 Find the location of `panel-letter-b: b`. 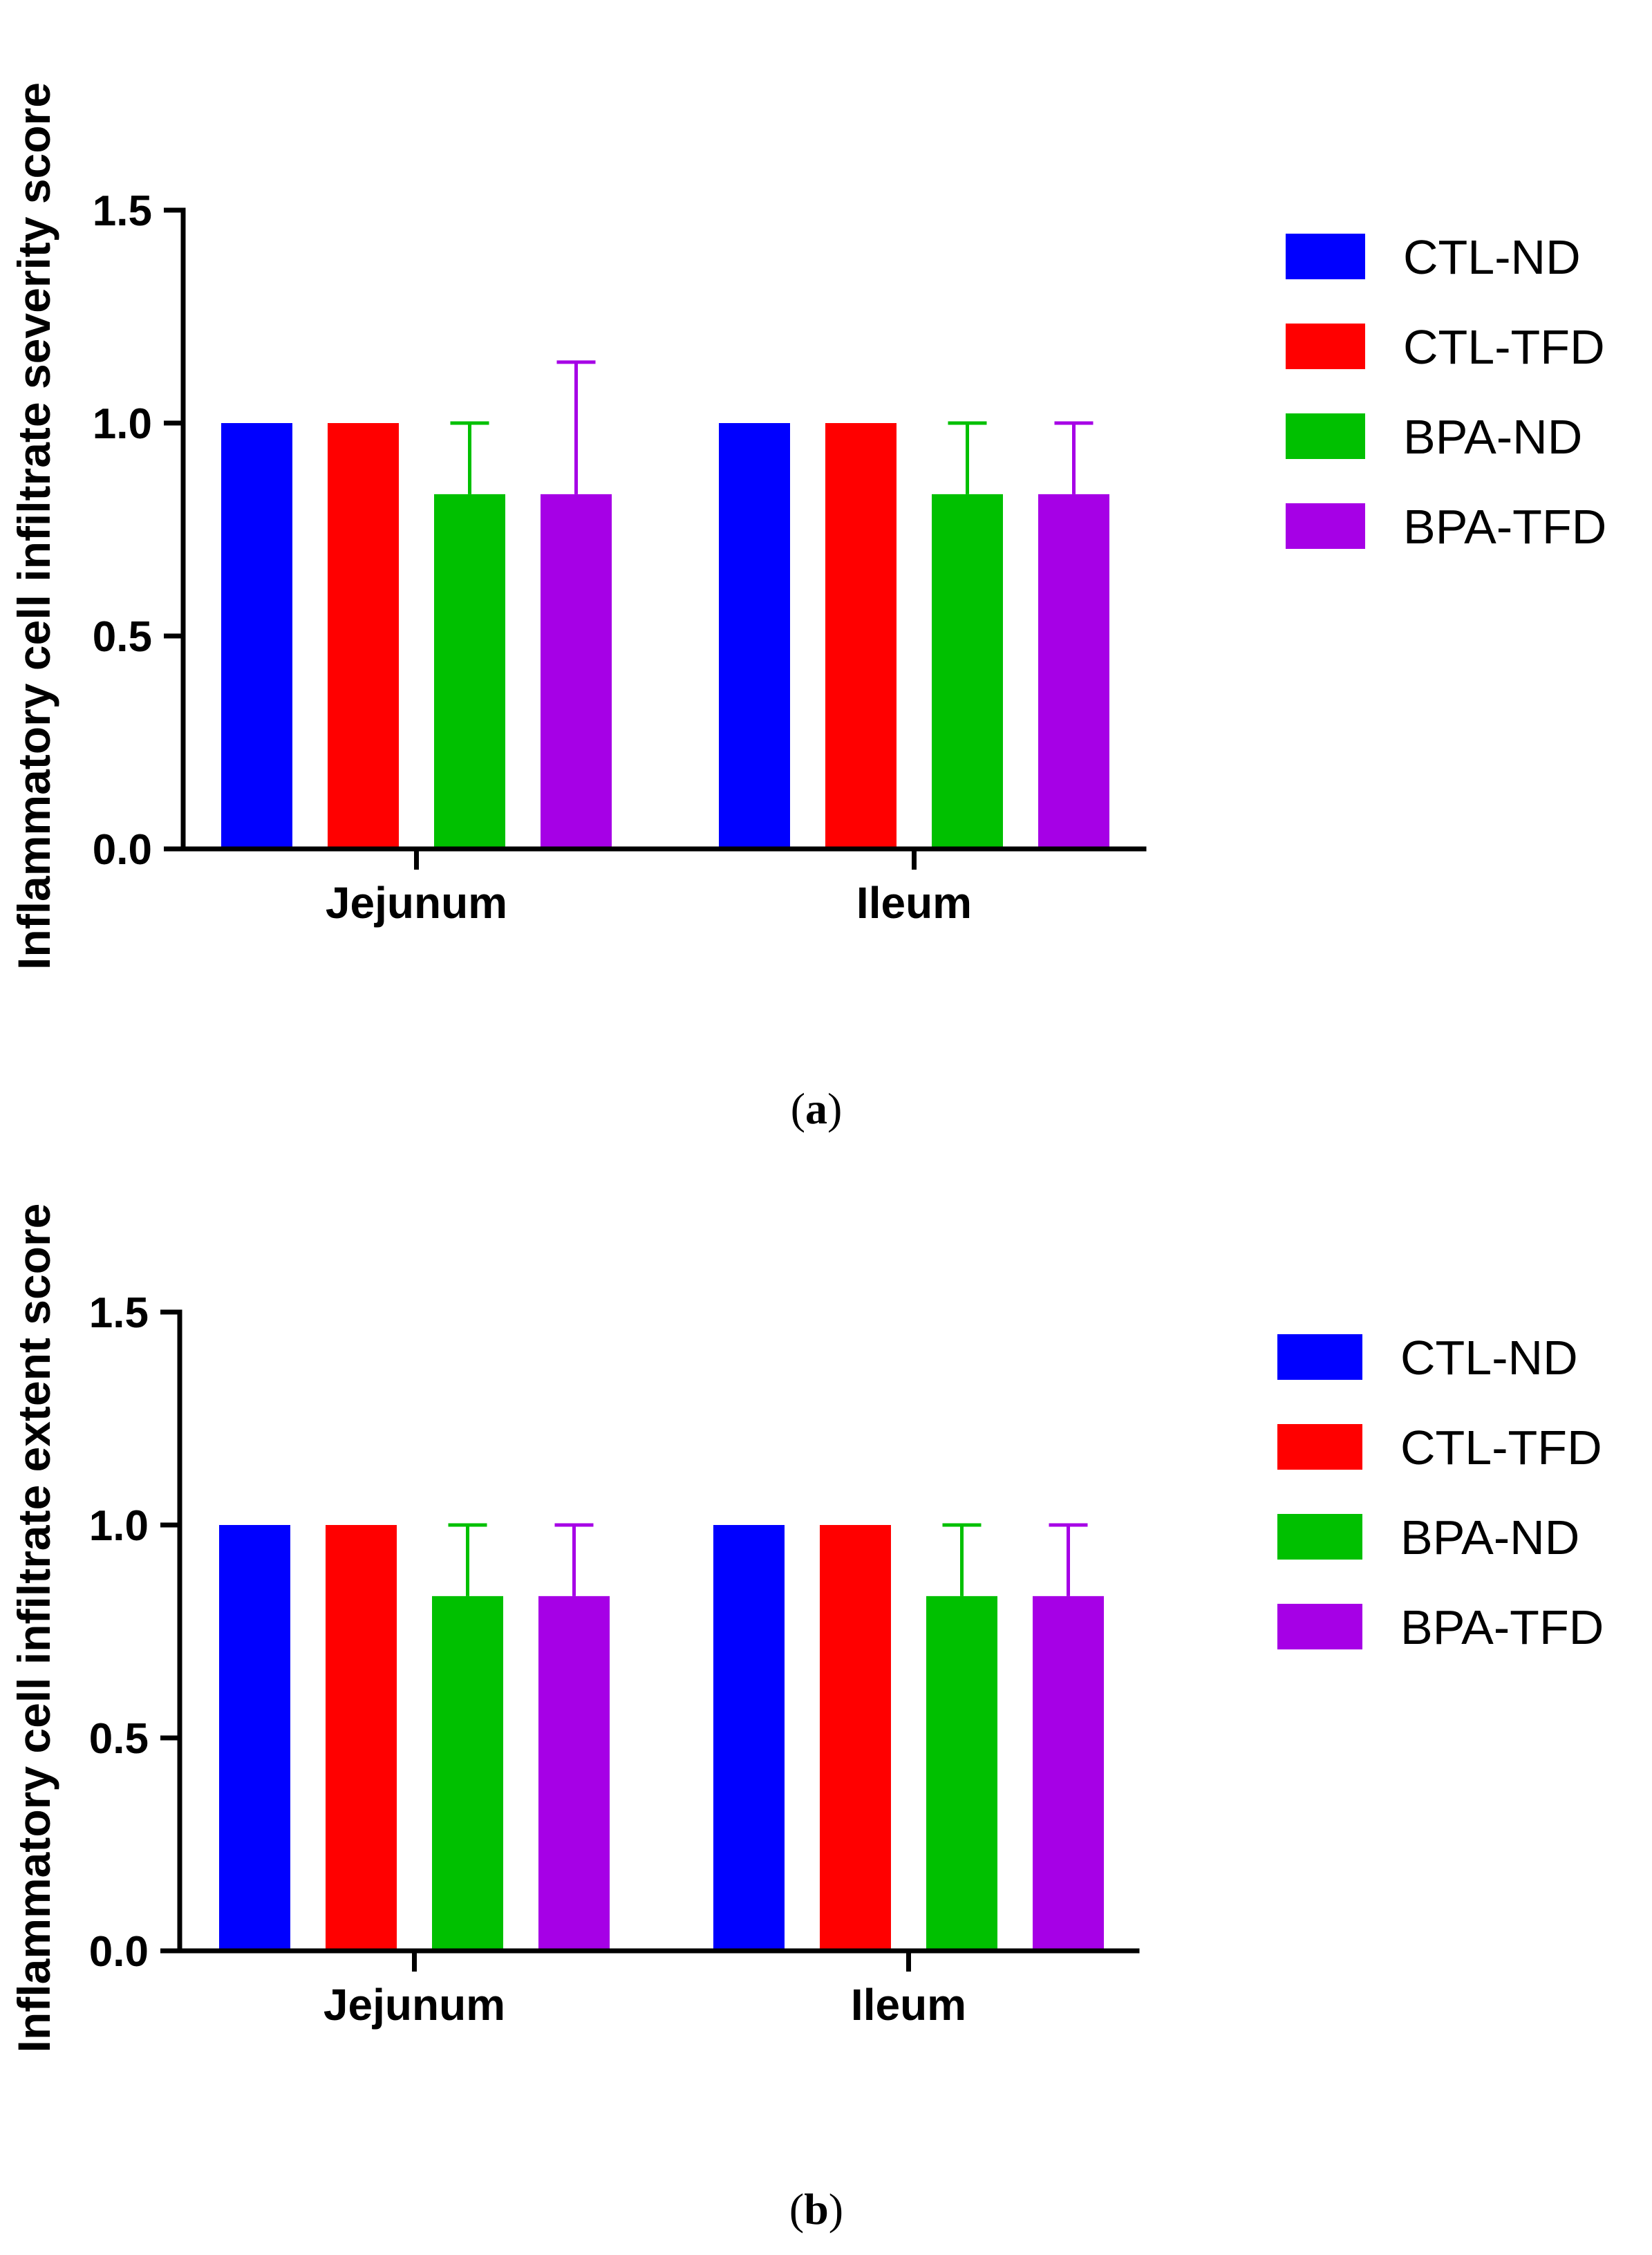

panel-letter-b: b is located at coordinates (817, 2209).